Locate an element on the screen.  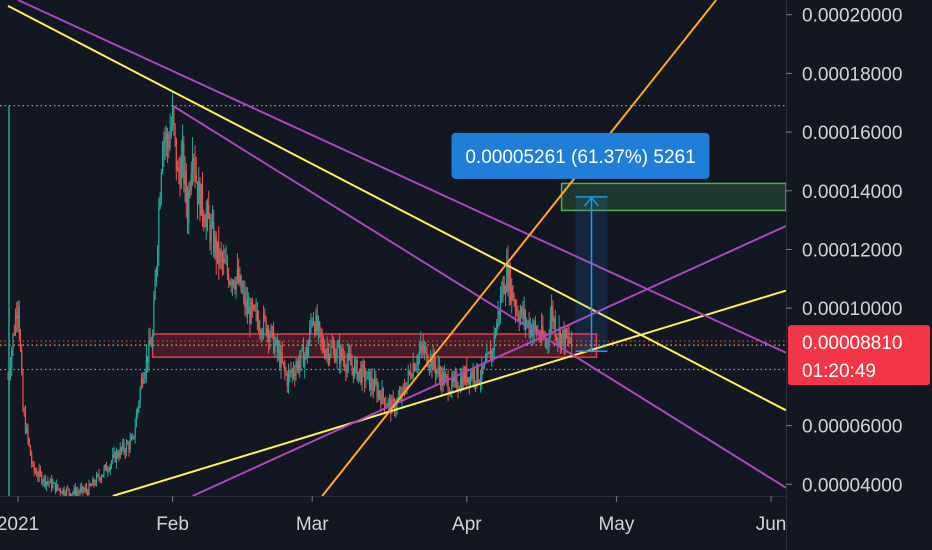
last-price-countdown: 01:20:49 is located at coordinates (839, 371).